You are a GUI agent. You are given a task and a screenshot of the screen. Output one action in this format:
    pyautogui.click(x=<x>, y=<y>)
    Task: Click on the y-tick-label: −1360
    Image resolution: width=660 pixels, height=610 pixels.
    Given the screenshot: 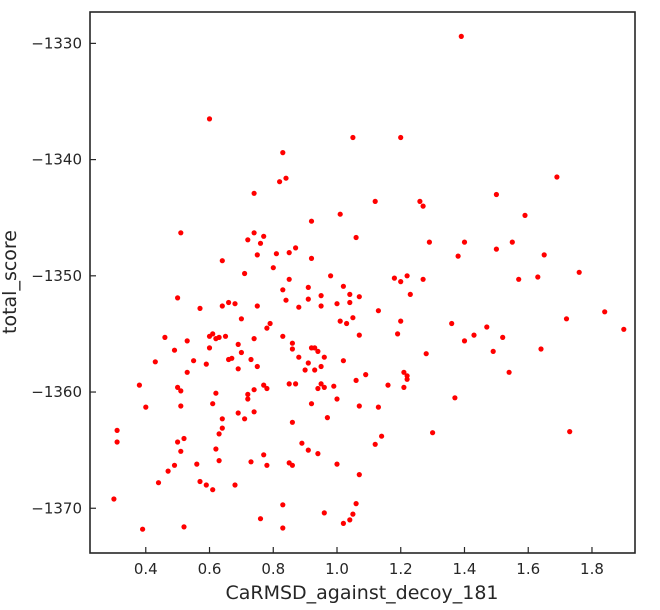 What is the action you would take?
    pyautogui.click(x=56, y=392)
    